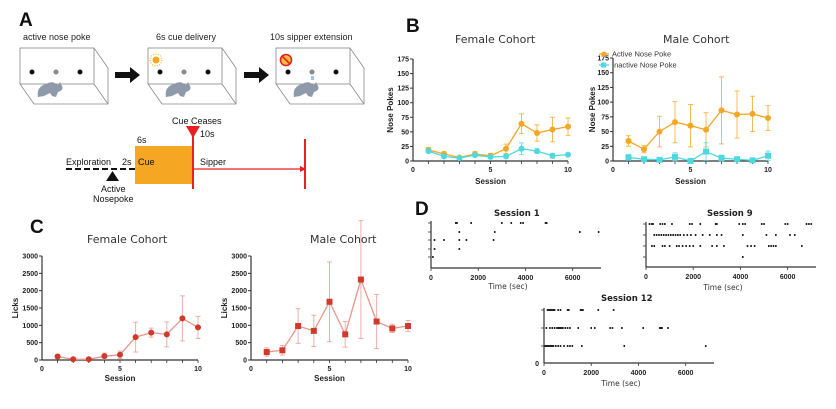  Describe the element at coordinates (605, 117) in the screenshot. I see `y-tick-label: 75` at that location.